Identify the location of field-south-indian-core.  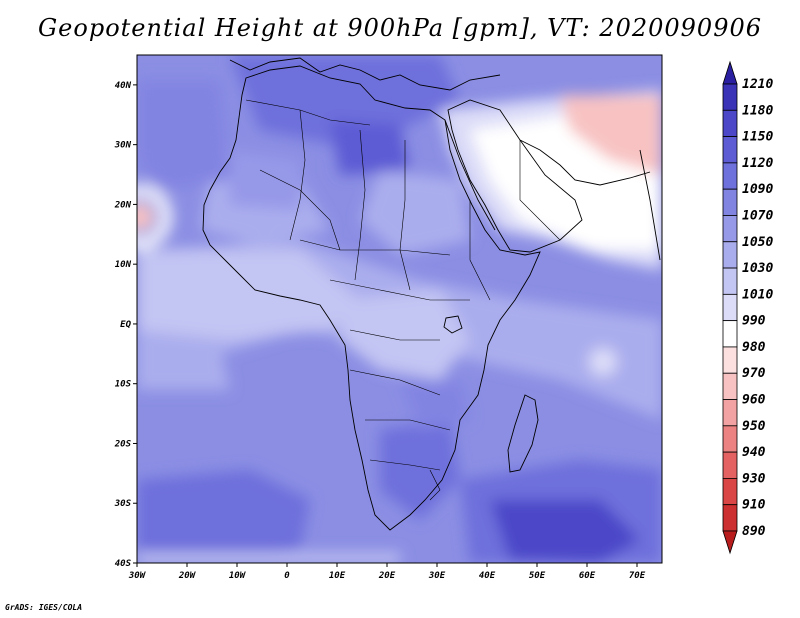
(565, 531).